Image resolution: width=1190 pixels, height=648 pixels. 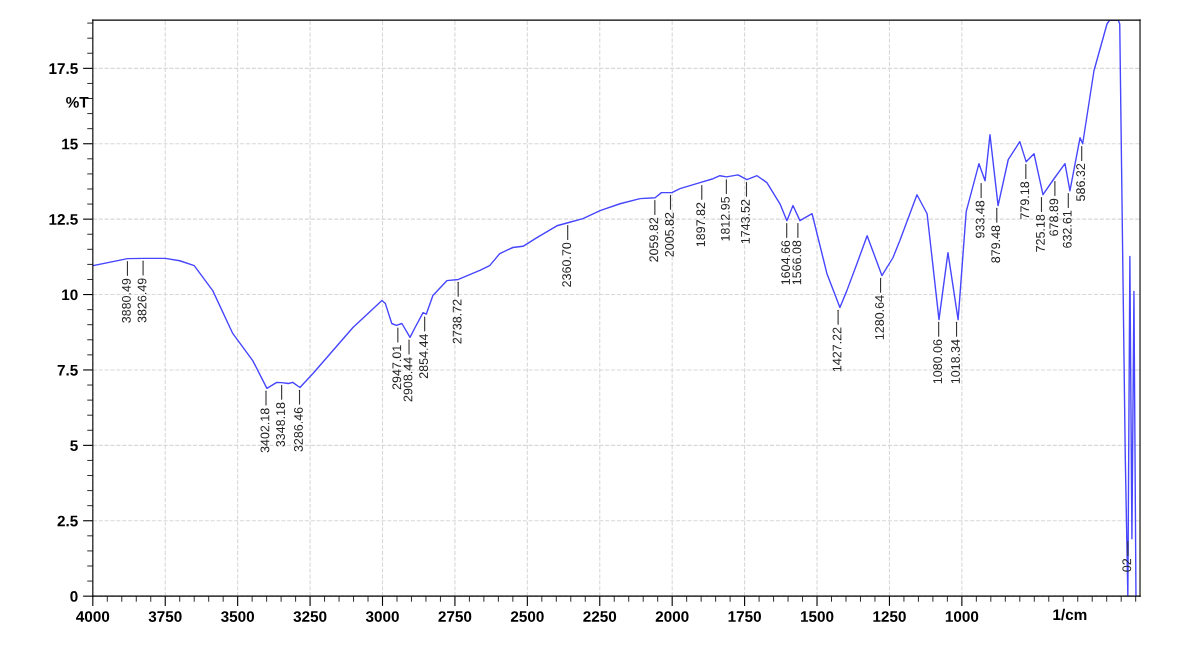 I want to click on annotation: 2738.72, so click(x=457, y=321).